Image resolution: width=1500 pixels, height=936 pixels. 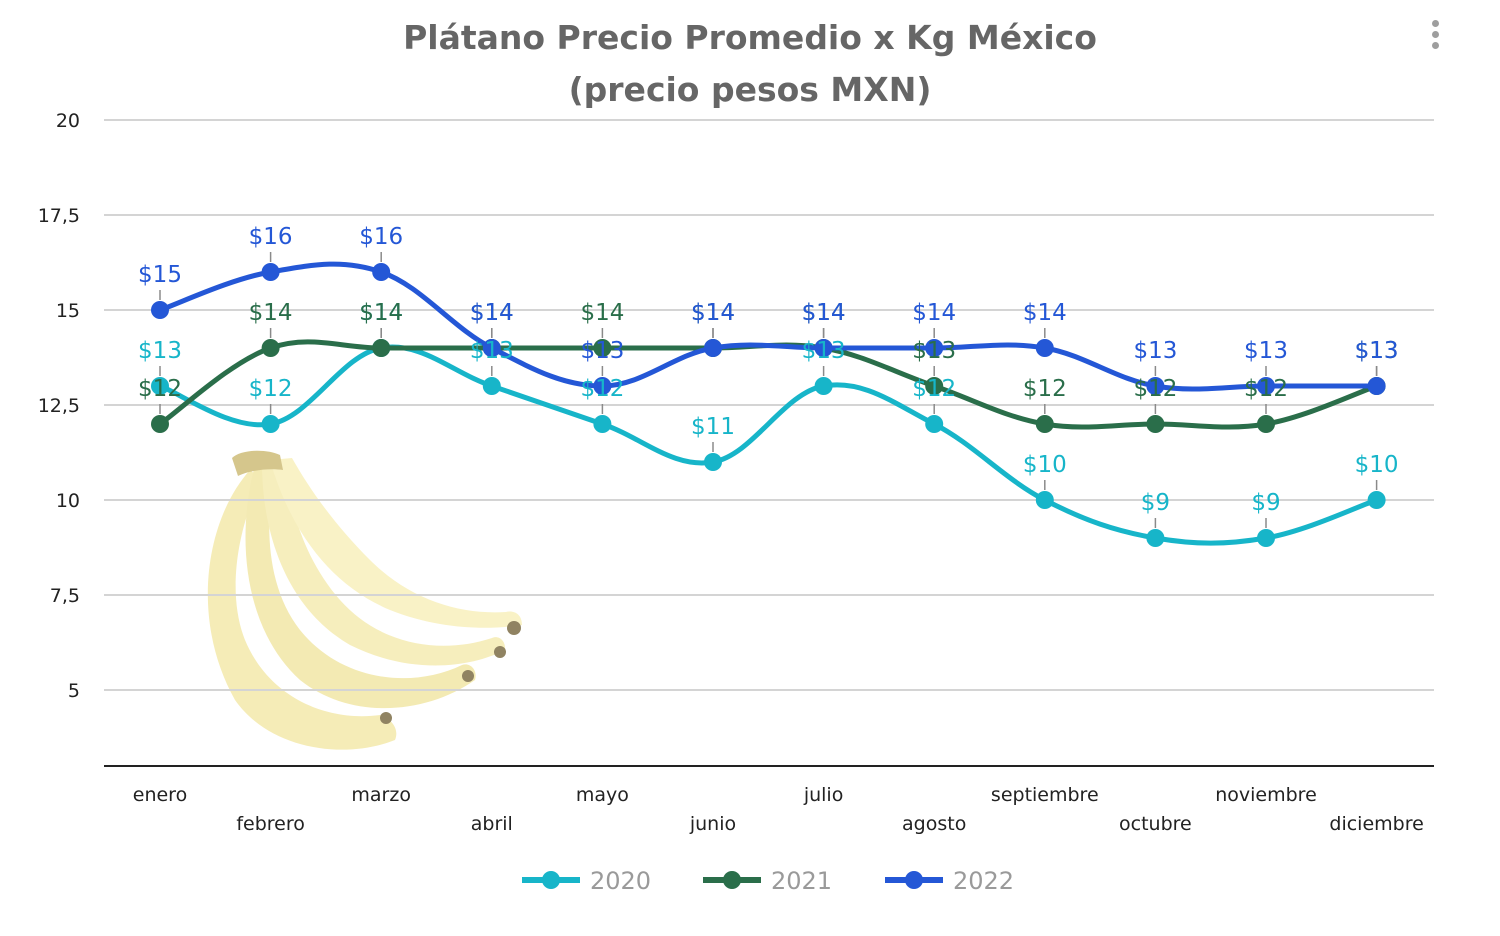 I want to click on x-tick-label: diciembre, so click(x=1376, y=824).